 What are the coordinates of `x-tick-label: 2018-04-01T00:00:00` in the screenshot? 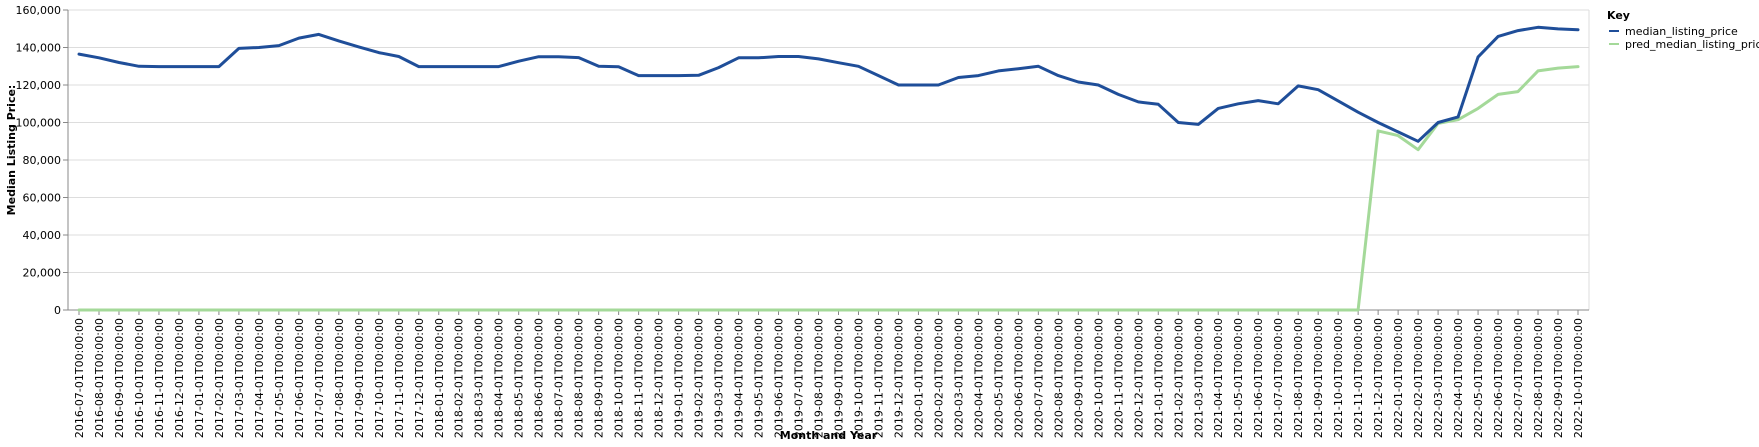 It's located at (499, 378).